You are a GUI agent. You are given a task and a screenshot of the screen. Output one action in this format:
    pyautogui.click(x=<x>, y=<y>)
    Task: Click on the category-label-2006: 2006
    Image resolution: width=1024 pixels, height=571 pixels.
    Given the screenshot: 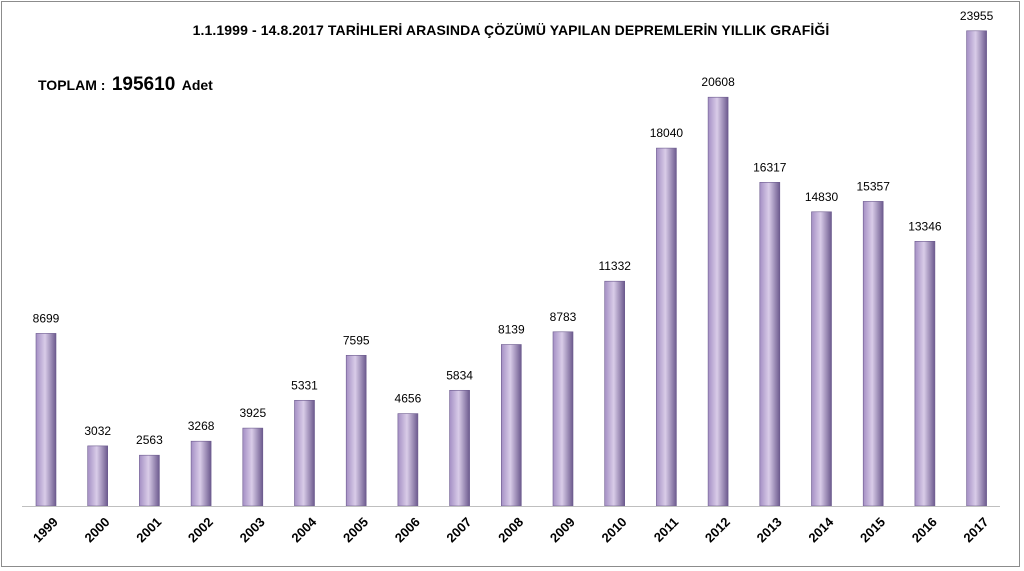 What is the action you would take?
    pyautogui.click(x=407, y=529)
    